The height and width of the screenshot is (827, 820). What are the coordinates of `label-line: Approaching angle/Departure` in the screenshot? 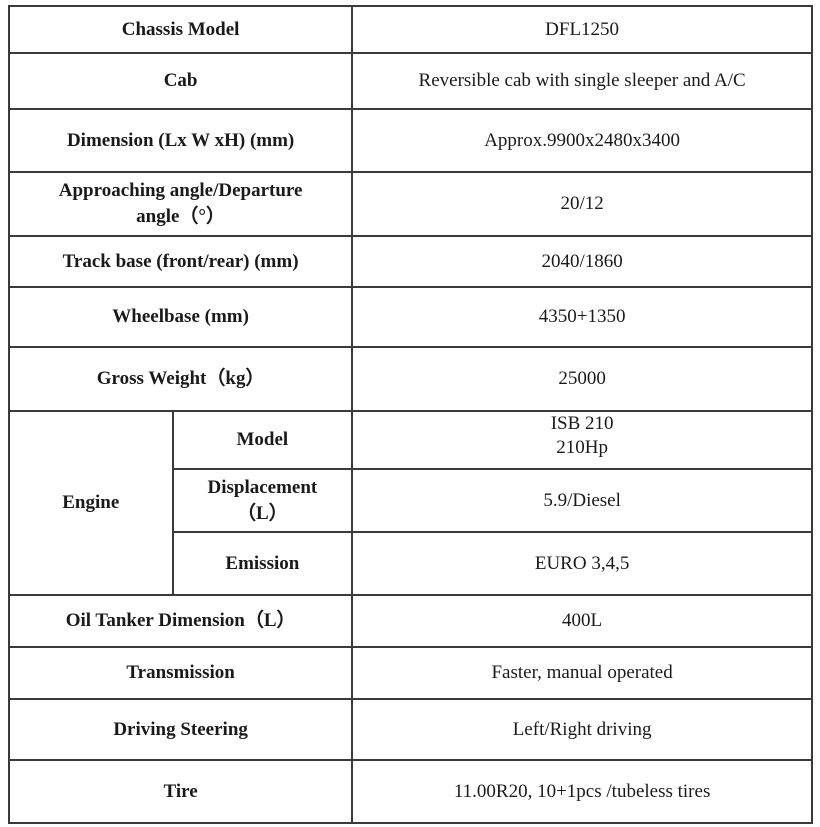 It's located at (180, 190).